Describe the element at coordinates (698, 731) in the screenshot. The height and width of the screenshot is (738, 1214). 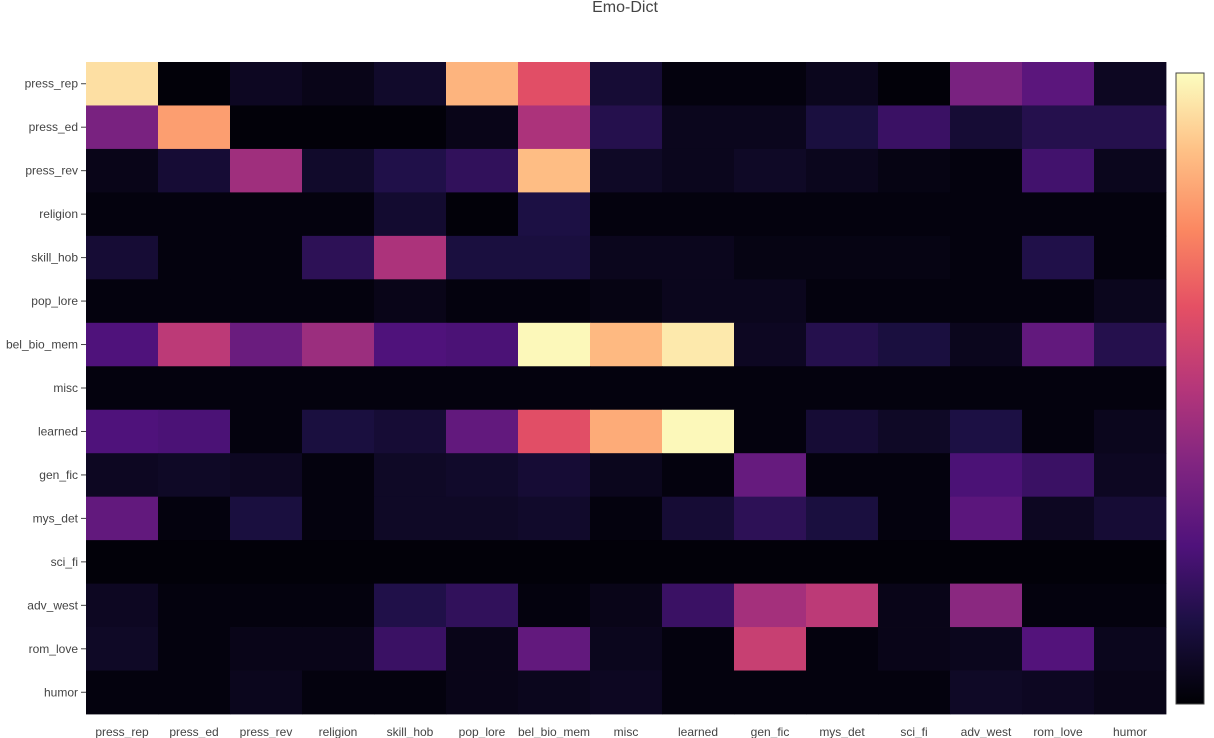
I see `x-axis-tick-label: learned` at that location.